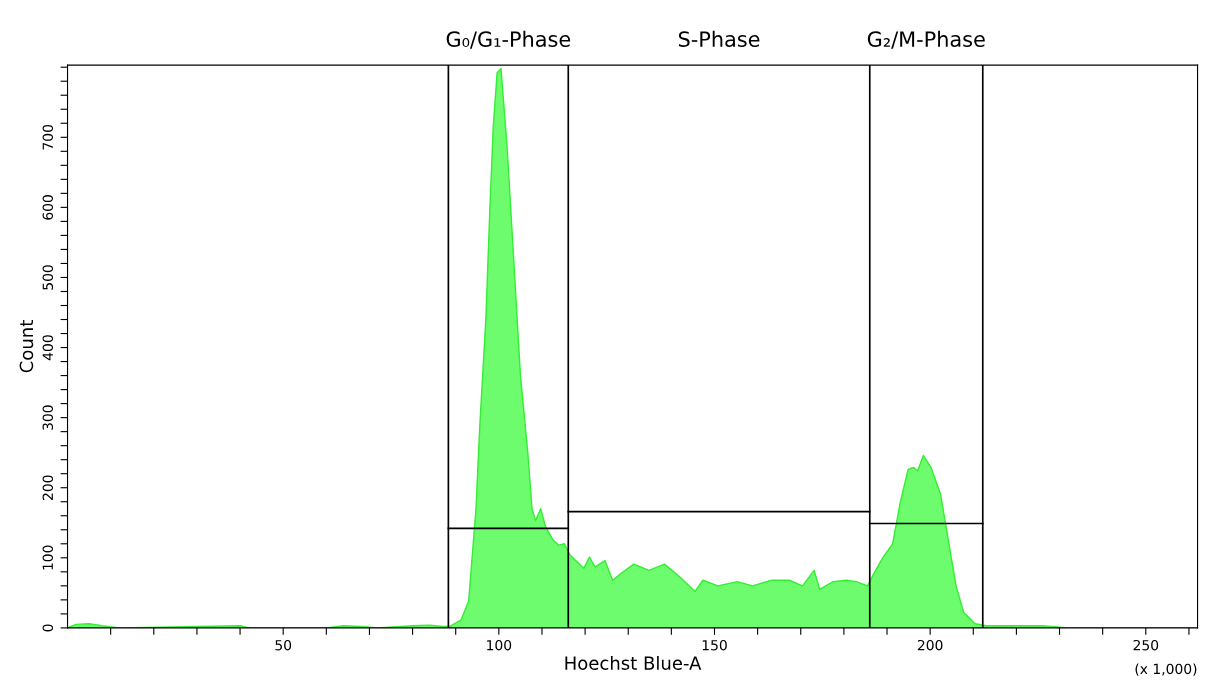 The image size is (1206, 700). Describe the element at coordinates (283, 645) in the screenshot. I see `x-tick-label: 50` at that location.